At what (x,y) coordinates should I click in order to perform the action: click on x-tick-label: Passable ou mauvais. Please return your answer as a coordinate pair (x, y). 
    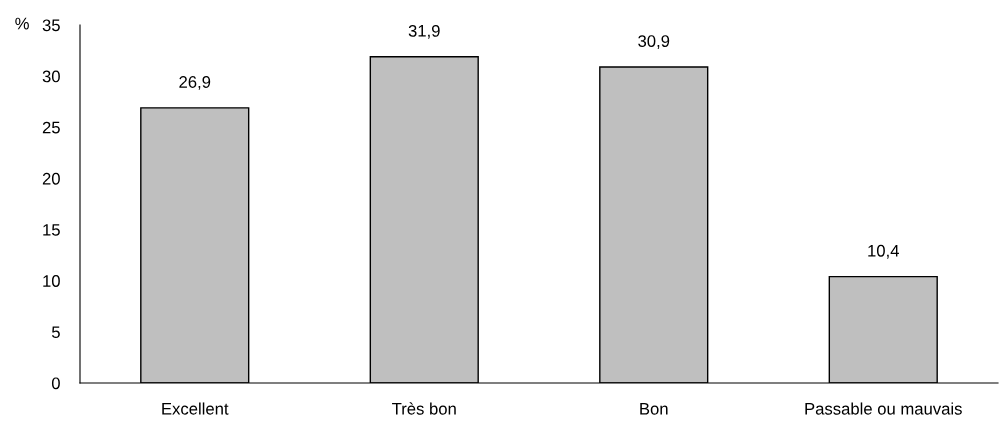
    Looking at the image, I should click on (883, 408).